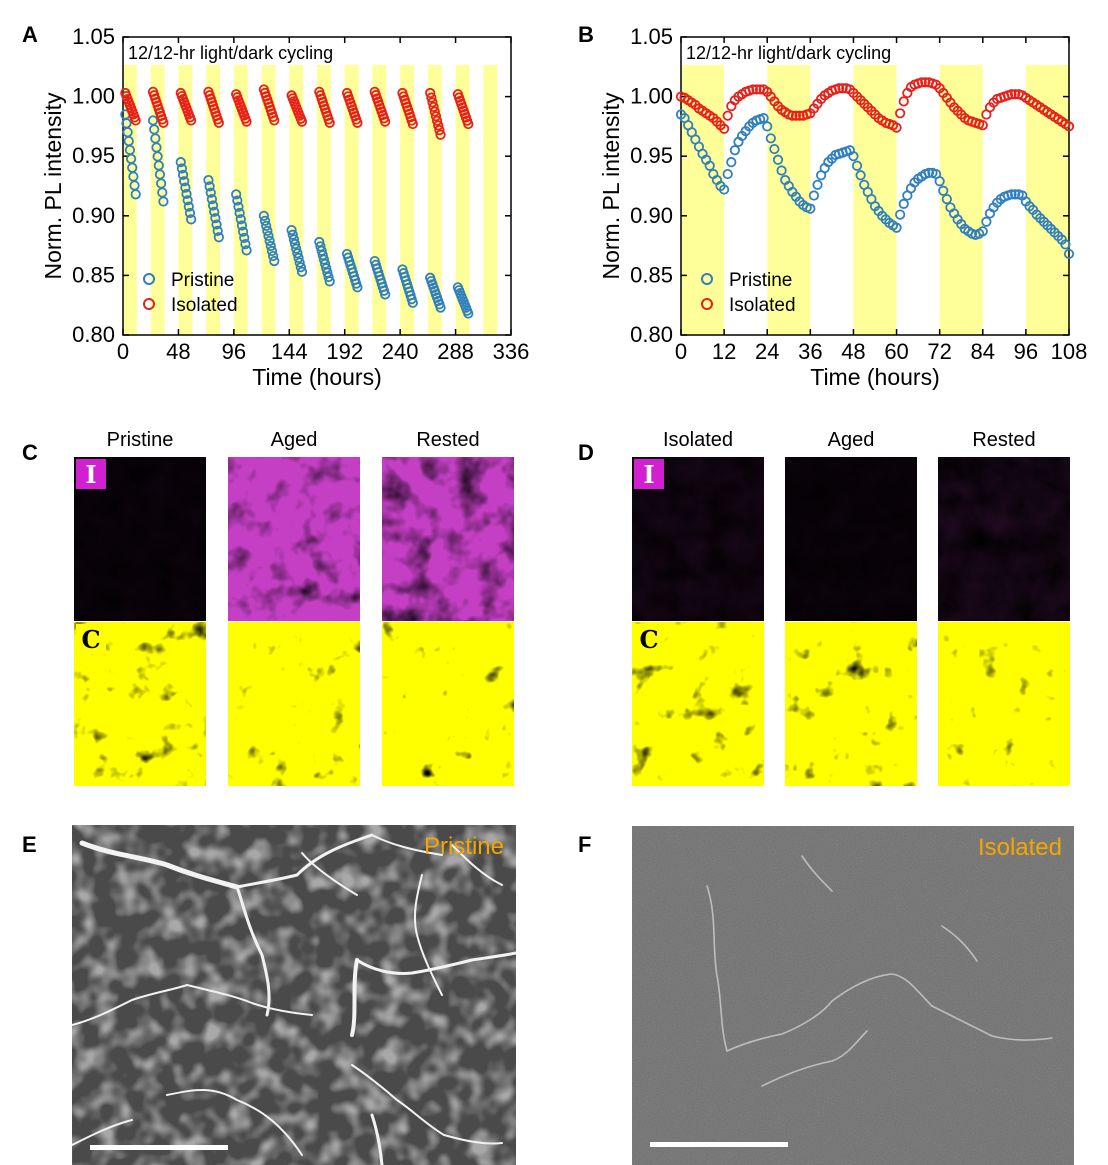 The width and height of the screenshot is (1108, 1165). Describe the element at coordinates (651, 215) in the screenshot. I see `y-tick-label: 0.90` at that location.